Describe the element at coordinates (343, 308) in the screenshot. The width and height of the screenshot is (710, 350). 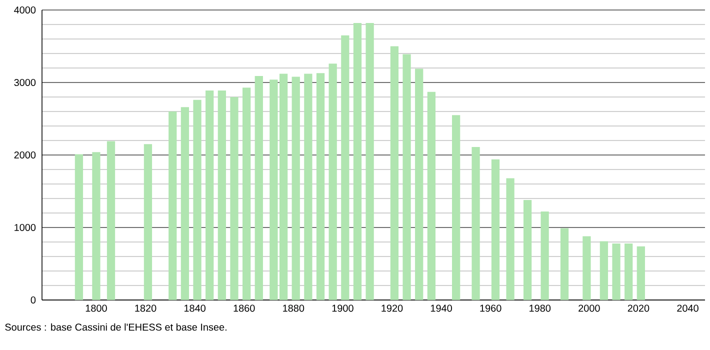
I see `x-tick-label: 1900` at that location.